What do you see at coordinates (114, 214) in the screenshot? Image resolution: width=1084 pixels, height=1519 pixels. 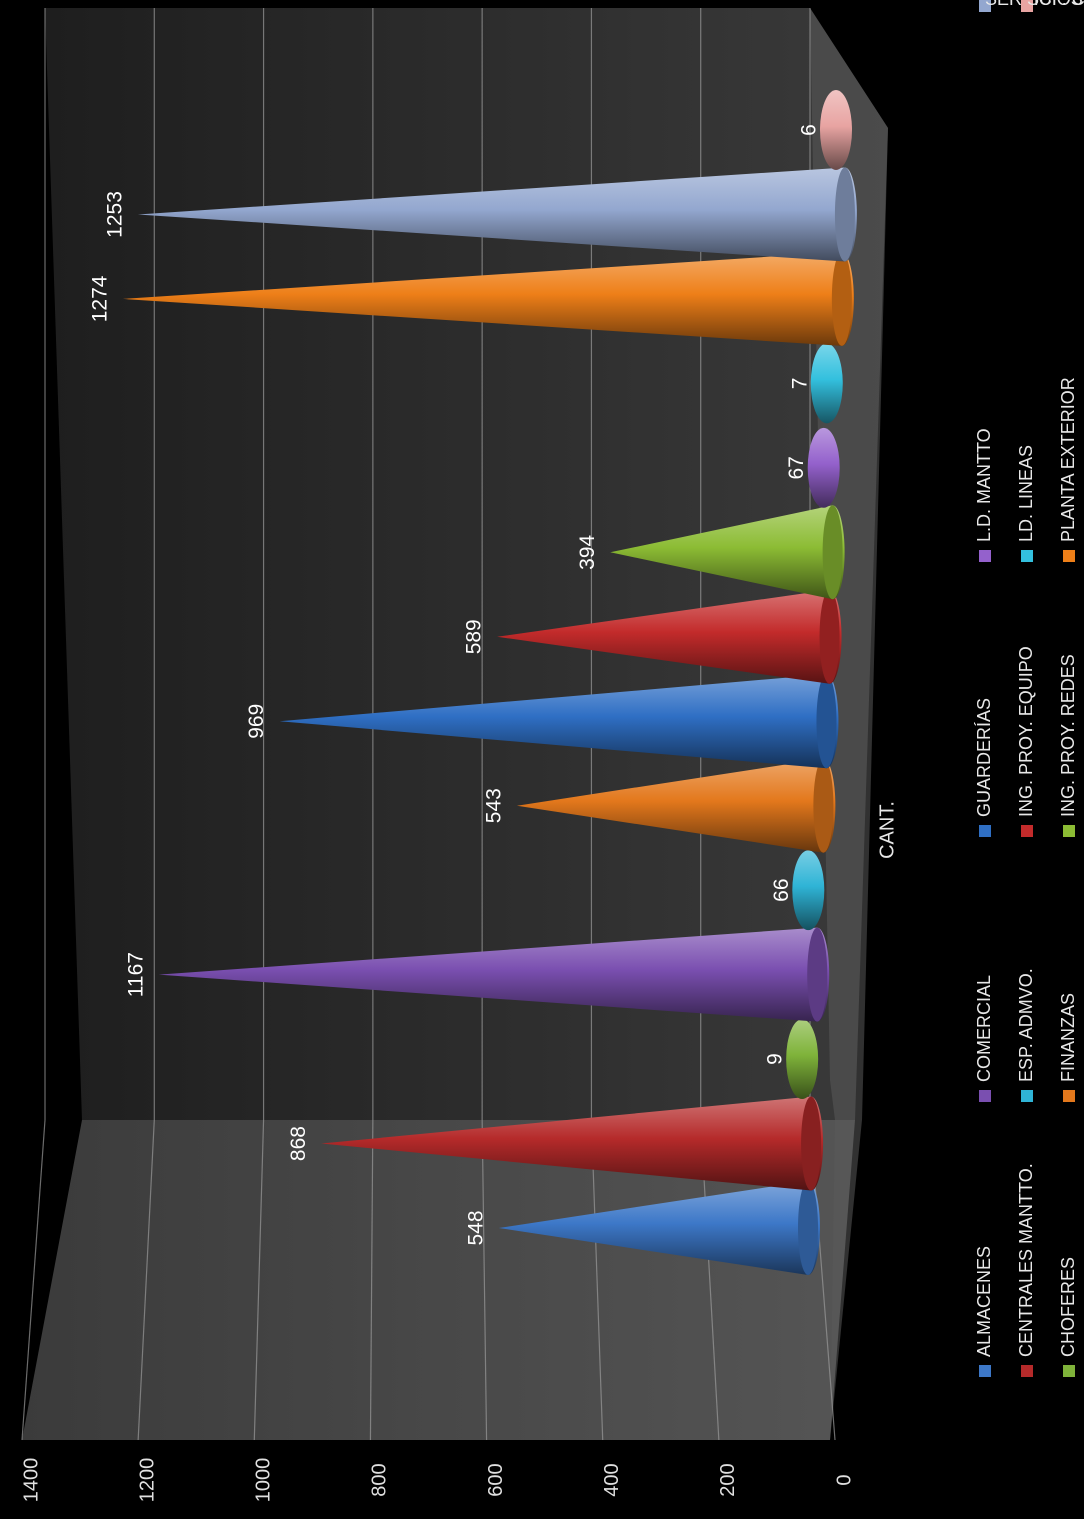 I see `data-label-servicios-a-clientes: 1253` at bounding box center [114, 214].